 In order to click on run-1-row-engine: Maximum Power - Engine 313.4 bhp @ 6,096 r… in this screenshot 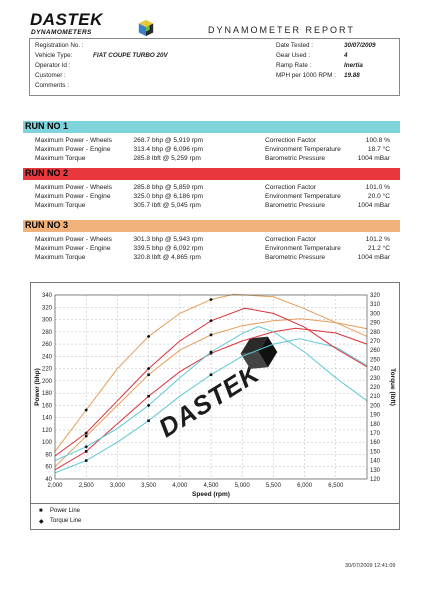, I will do `click(212, 149)`.